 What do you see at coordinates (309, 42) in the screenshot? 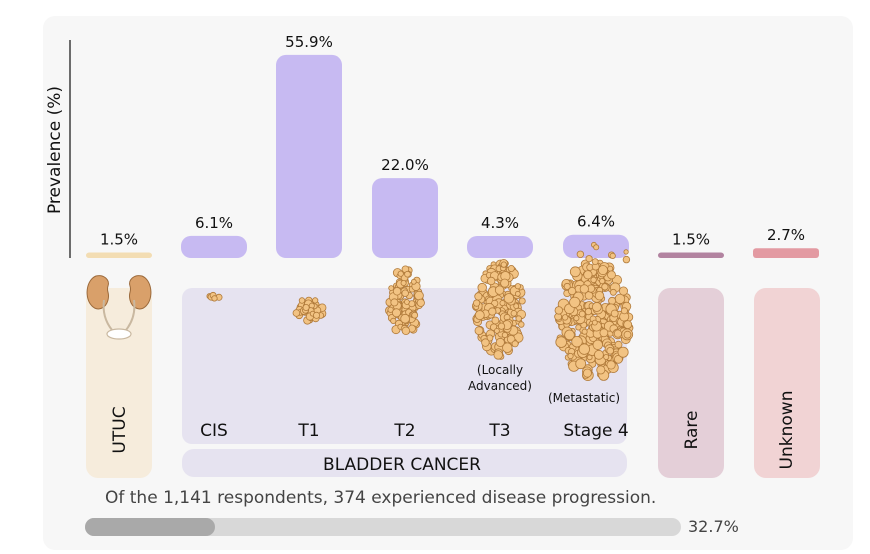
I see `value-label-t1: 55.9%` at bounding box center [309, 42].